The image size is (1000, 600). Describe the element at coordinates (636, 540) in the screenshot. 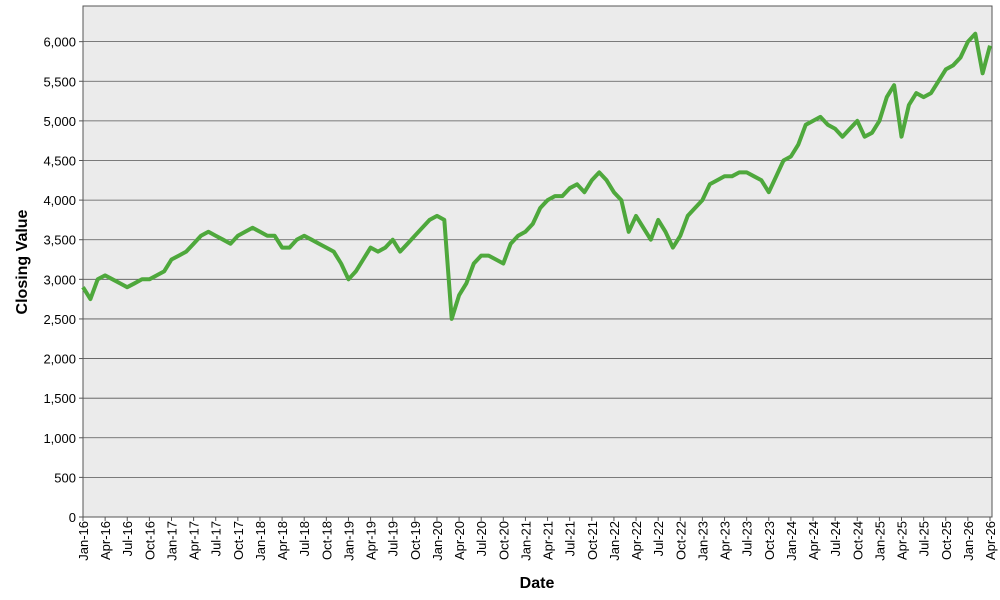

I see `x-tick-label: Apr-22` at that location.